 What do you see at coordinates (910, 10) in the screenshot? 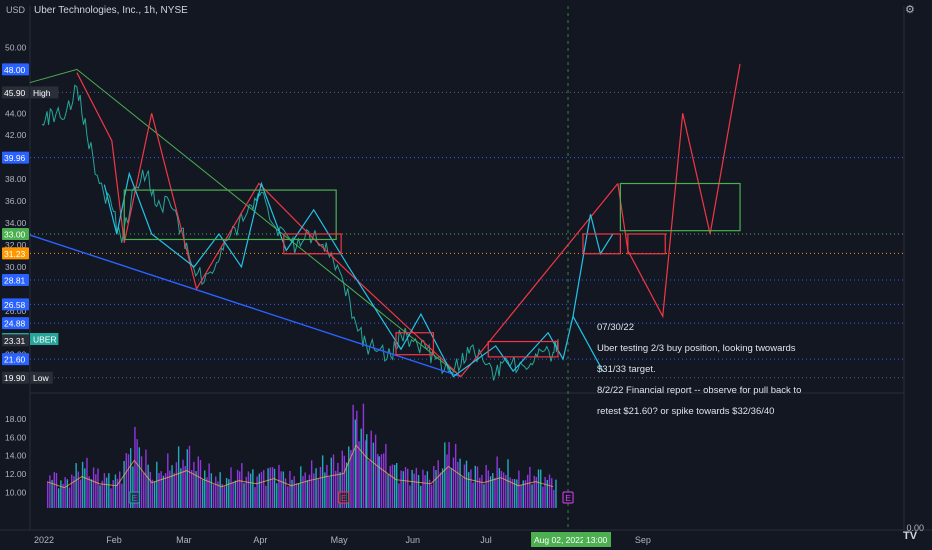
I see `gear-icon: ⚙` at bounding box center [910, 10].